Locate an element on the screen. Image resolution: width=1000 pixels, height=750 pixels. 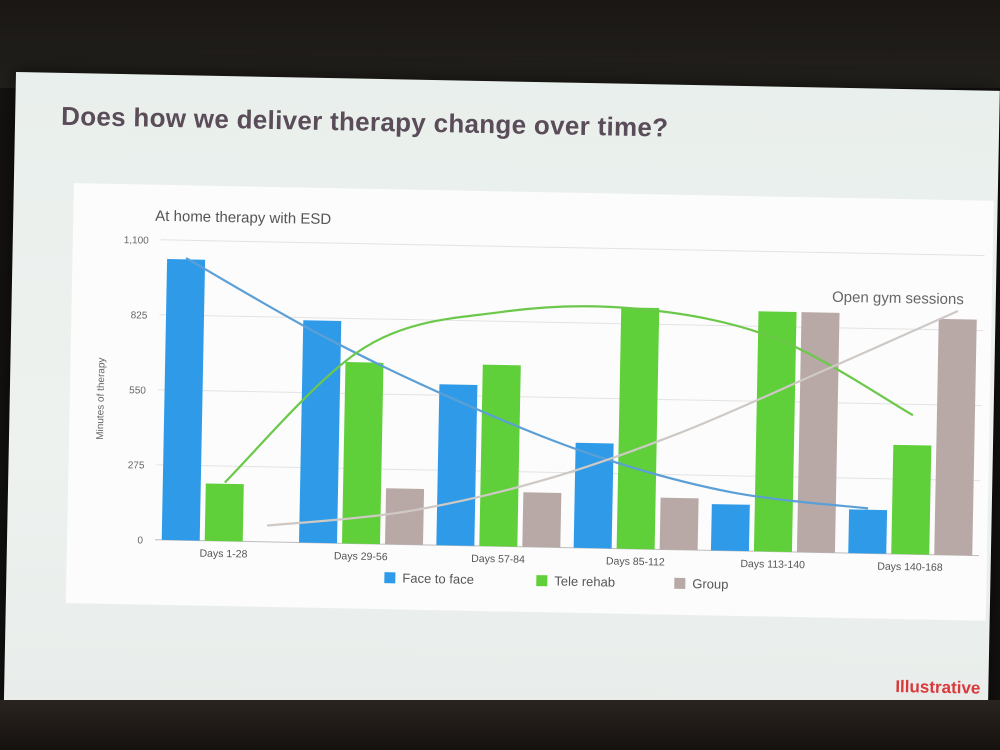
projection-bottom-edge is located at coordinates (500, 725).